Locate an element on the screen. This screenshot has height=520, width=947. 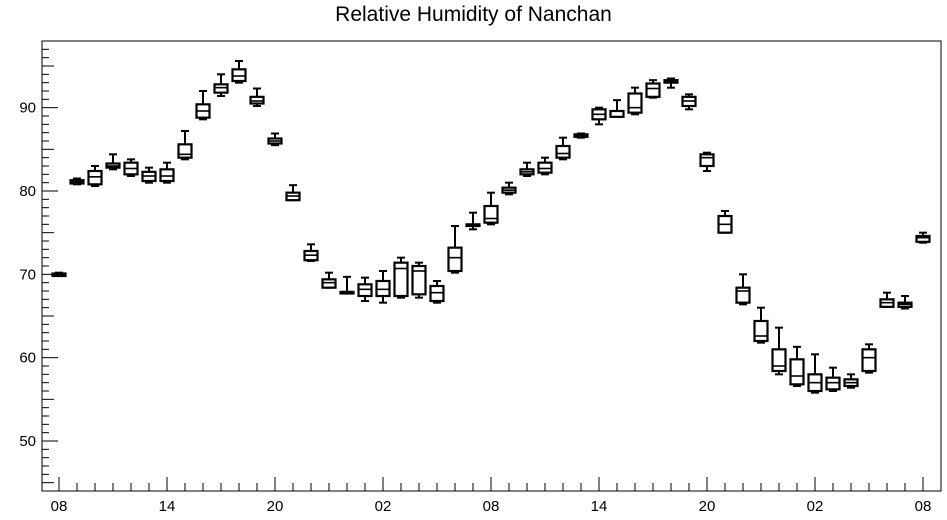
y-tick-label: 80 is located at coordinates (27, 191).